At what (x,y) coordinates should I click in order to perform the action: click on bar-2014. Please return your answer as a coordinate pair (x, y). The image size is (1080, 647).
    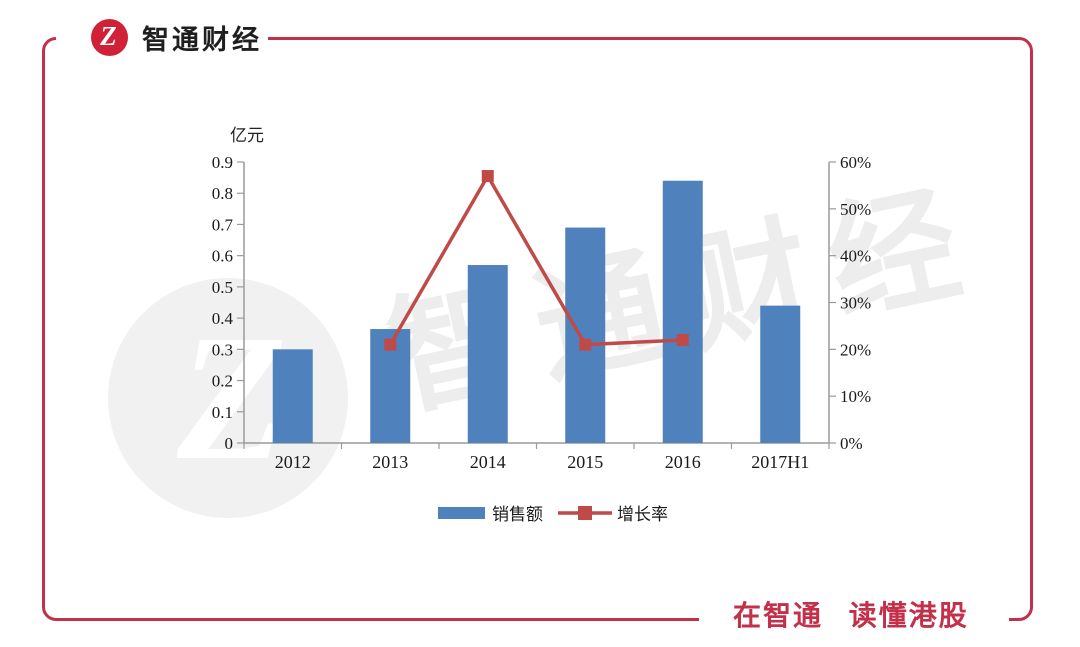
    Looking at the image, I should click on (487, 354).